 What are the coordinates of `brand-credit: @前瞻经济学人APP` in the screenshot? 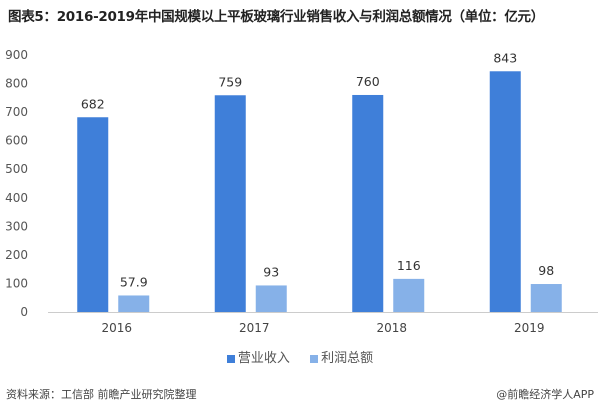 It's located at (545, 394).